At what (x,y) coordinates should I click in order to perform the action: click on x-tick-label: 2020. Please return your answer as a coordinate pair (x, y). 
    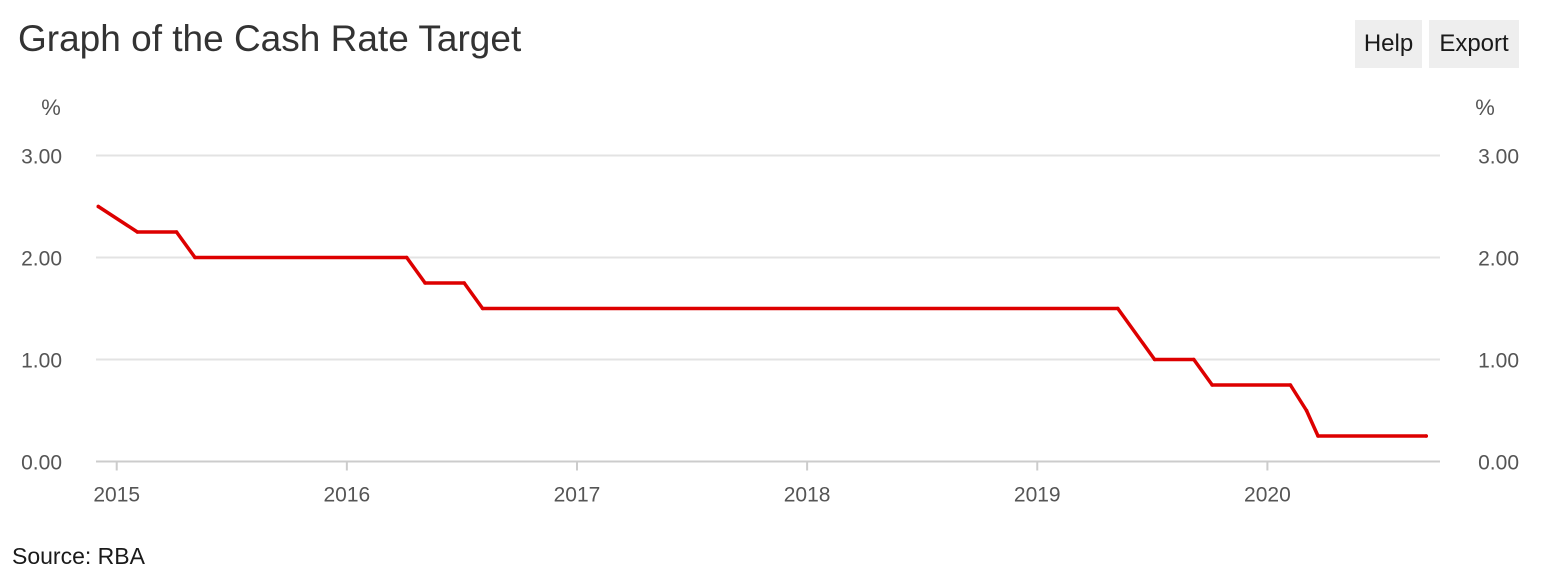
    Looking at the image, I should click on (1267, 495).